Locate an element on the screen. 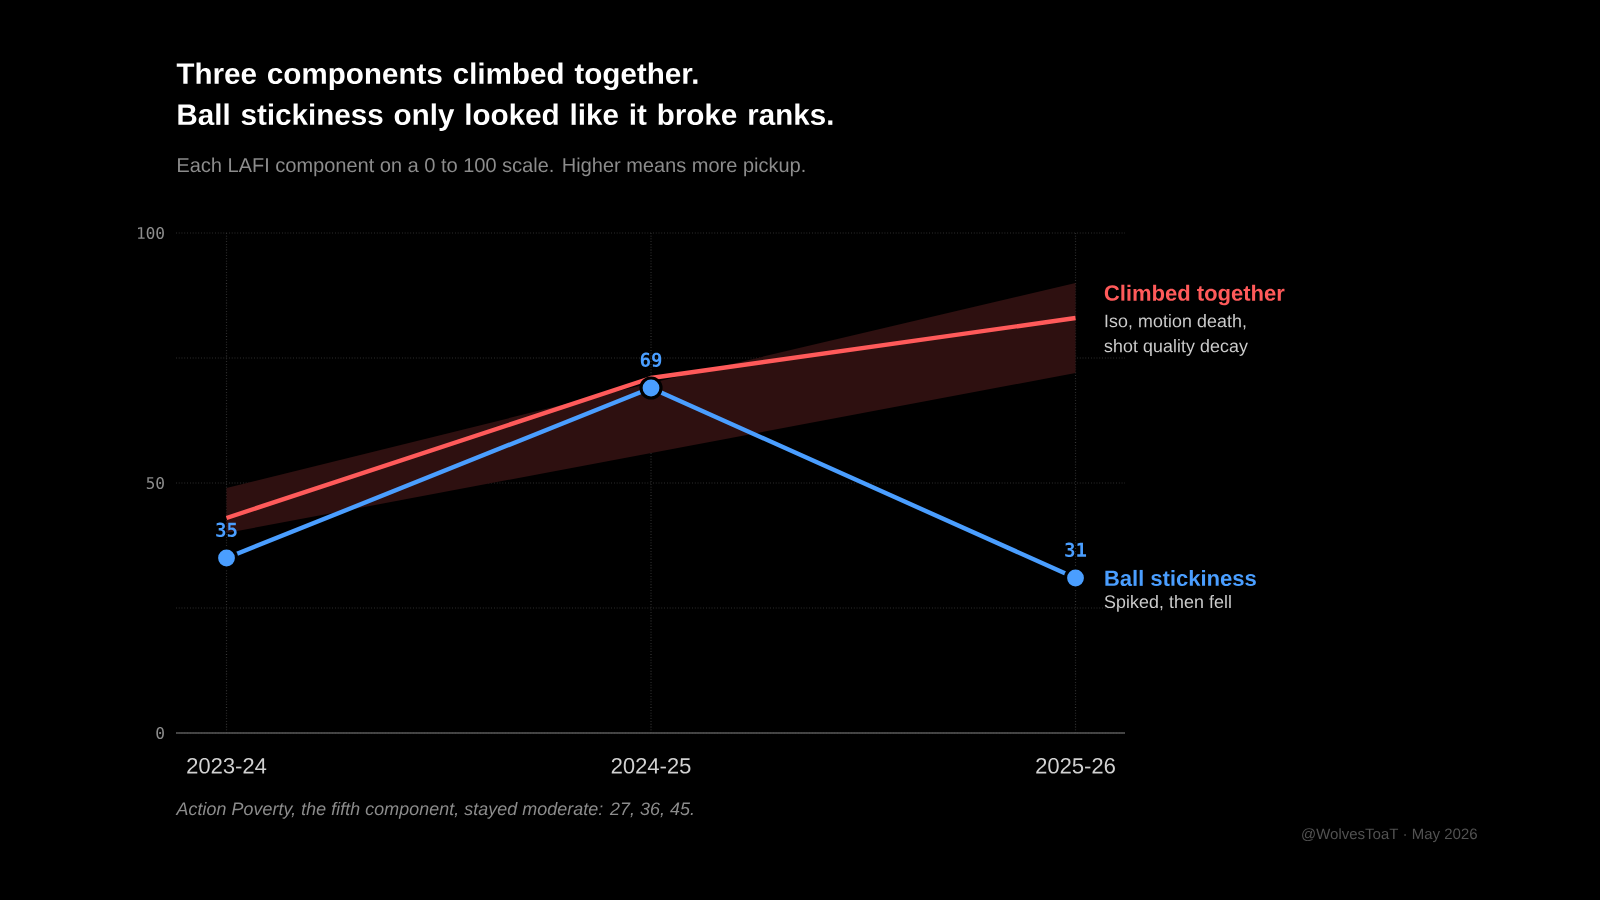  point is located at coordinates (651, 388).